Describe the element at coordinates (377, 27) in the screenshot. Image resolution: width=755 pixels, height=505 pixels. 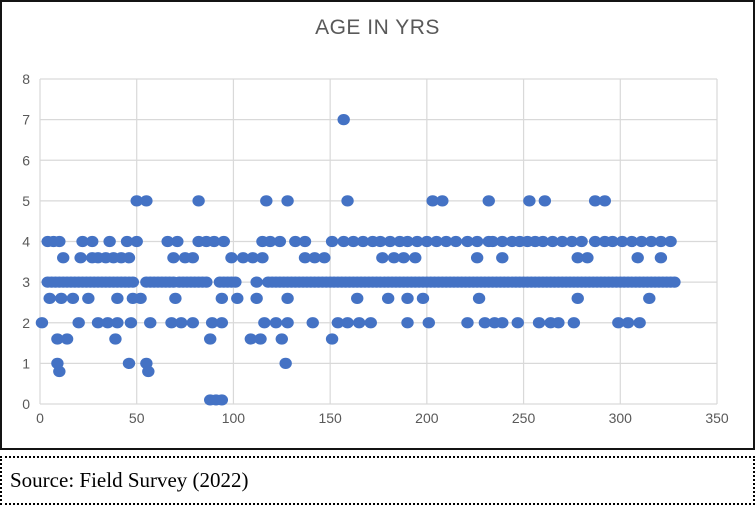
I see `chart-title: AGE IN YRS` at that location.